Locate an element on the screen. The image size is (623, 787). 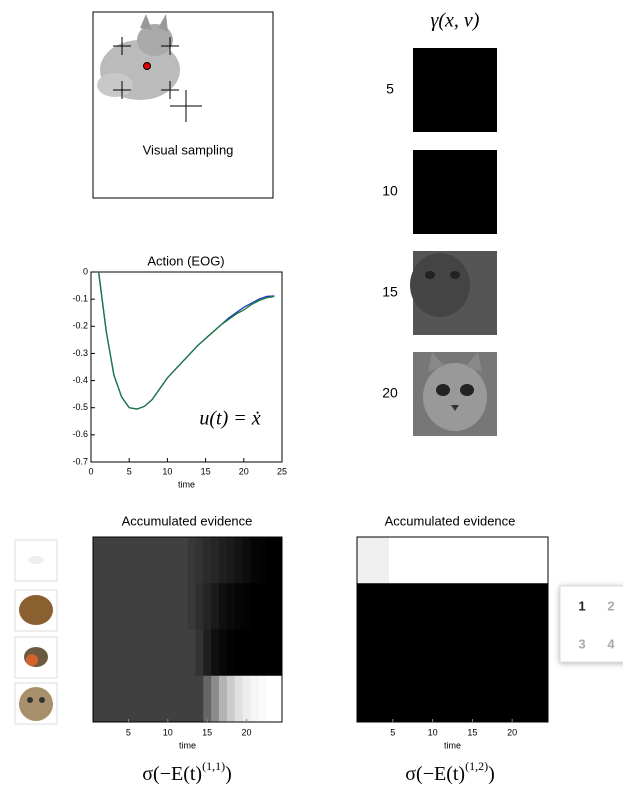
y-tick-label: -0.6 is located at coordinates (80, 434).